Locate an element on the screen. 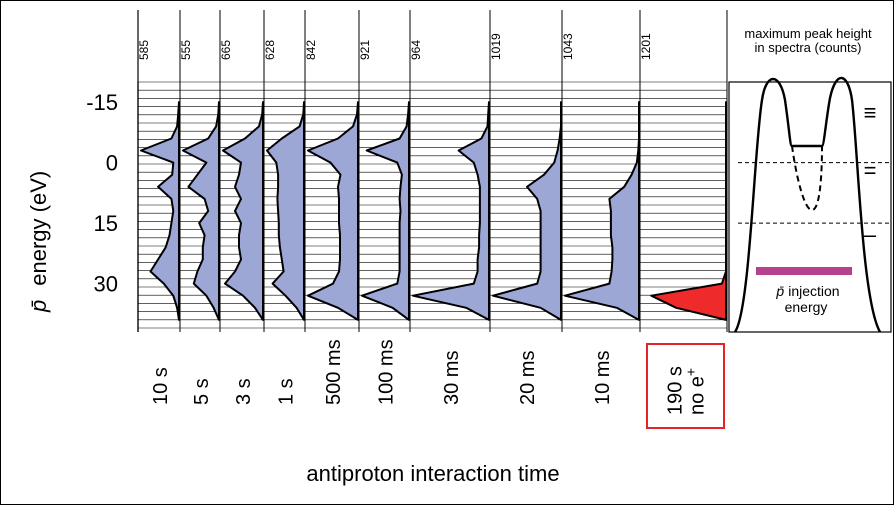 This screenshot has height=505, width=894. y-axis-label-text: energy (eV) is located at coordinates (38, 228).